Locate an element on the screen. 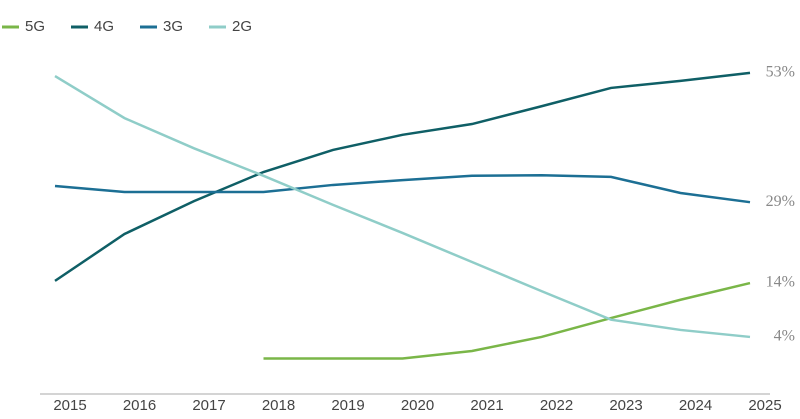  legend-label: 3G is located at coordinates (173, 26).